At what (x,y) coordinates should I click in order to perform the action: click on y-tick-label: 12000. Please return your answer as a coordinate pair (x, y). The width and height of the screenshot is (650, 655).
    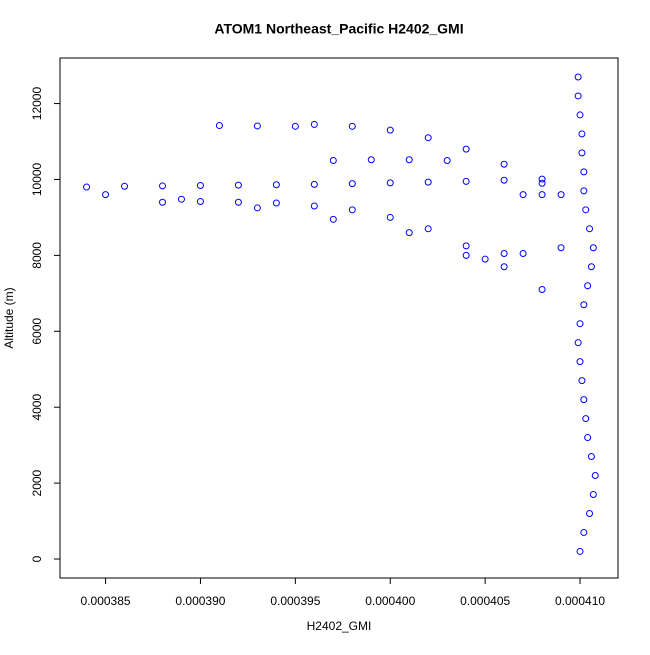
    Looking at the image, I should click on (37, 104).